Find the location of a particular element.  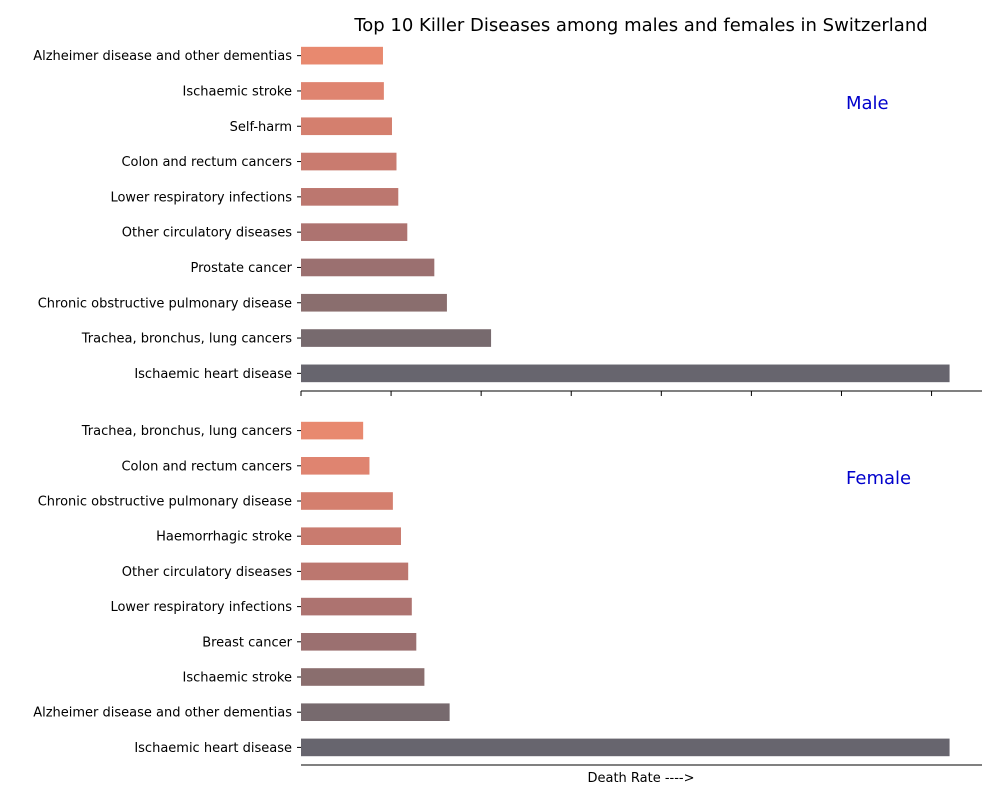

y-tick-label: Breast cancer is located at coordinates (247, 642).